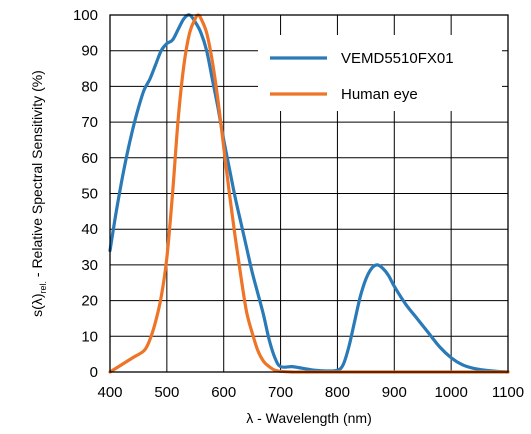  What do you see at coordinates (109, 392) in the screenshot?
I see `x-tick-label: 400` at bounding box center [109, 392].